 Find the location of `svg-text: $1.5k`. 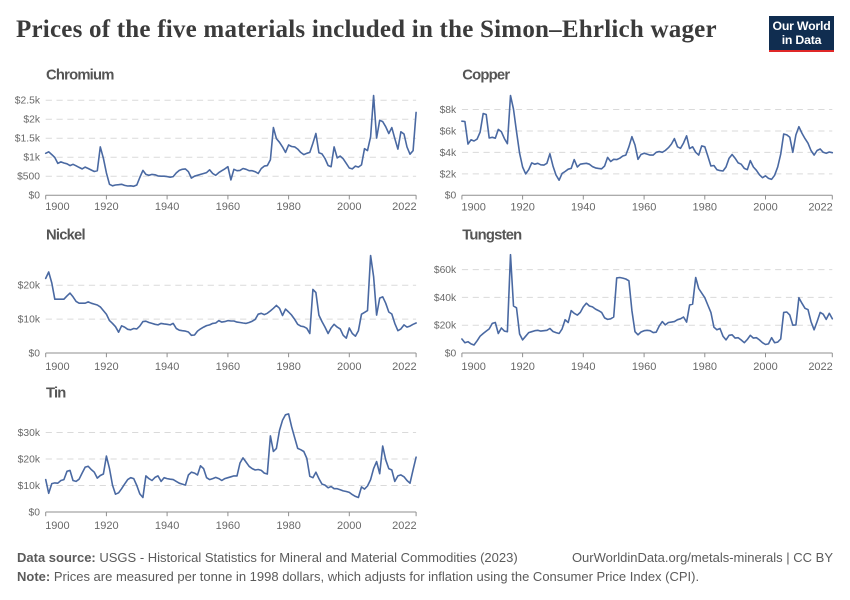

svg-text: $1.5k is located at coordinates (28, 139).